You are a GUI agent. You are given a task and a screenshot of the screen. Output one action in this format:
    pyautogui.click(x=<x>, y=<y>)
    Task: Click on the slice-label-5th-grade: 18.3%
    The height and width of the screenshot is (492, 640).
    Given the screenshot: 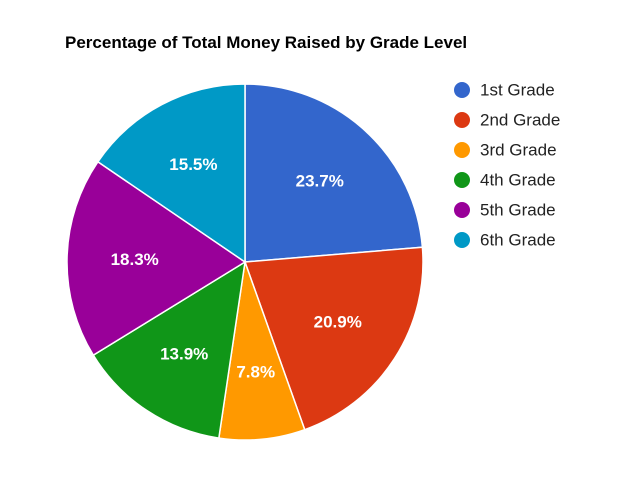 What is the action you would take?
    pyautogui.click(x=135, y=259)
    